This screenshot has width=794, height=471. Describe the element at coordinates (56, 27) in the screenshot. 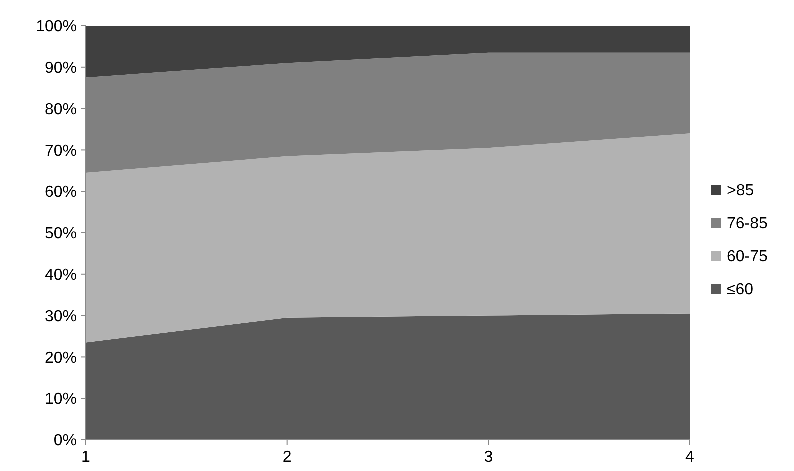

I see `y-tick-label: 100%` at that location.